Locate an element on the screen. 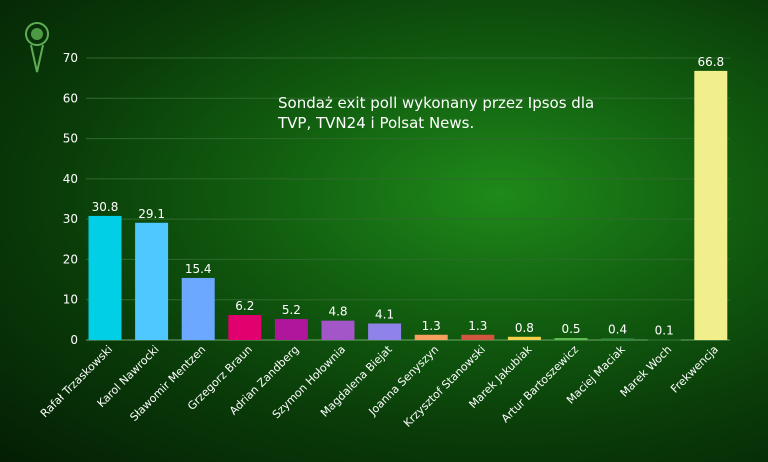 This screenshot has width=768, height=462. category-label: Krzysztof Stanowski is located at coordinates (444, 386).